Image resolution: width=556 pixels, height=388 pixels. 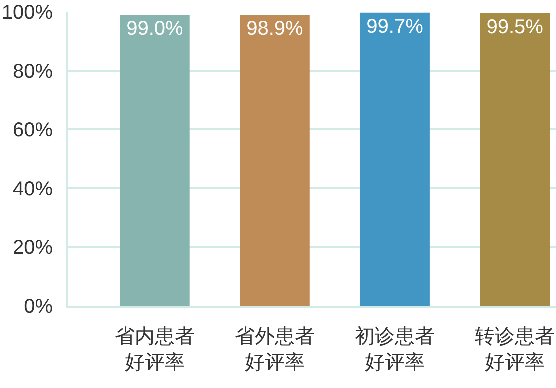 What do you see at coordinates (33, 248) in the screenshot?
I see `y-tick-label: 20%` at bounding box center [33, 248].